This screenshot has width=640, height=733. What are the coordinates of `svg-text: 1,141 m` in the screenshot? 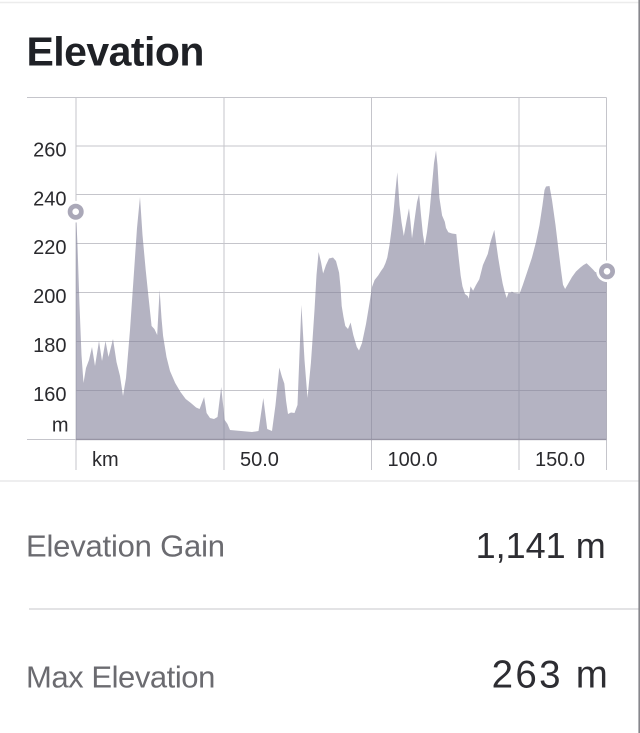 It's located at (541, 545).